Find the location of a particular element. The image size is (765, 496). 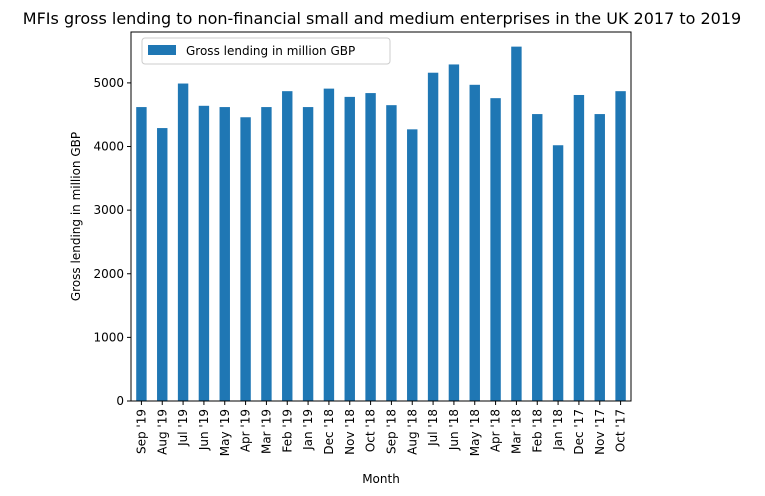

y-axis-label: Gross lending in million GBP is located at coordinates (76, 216).